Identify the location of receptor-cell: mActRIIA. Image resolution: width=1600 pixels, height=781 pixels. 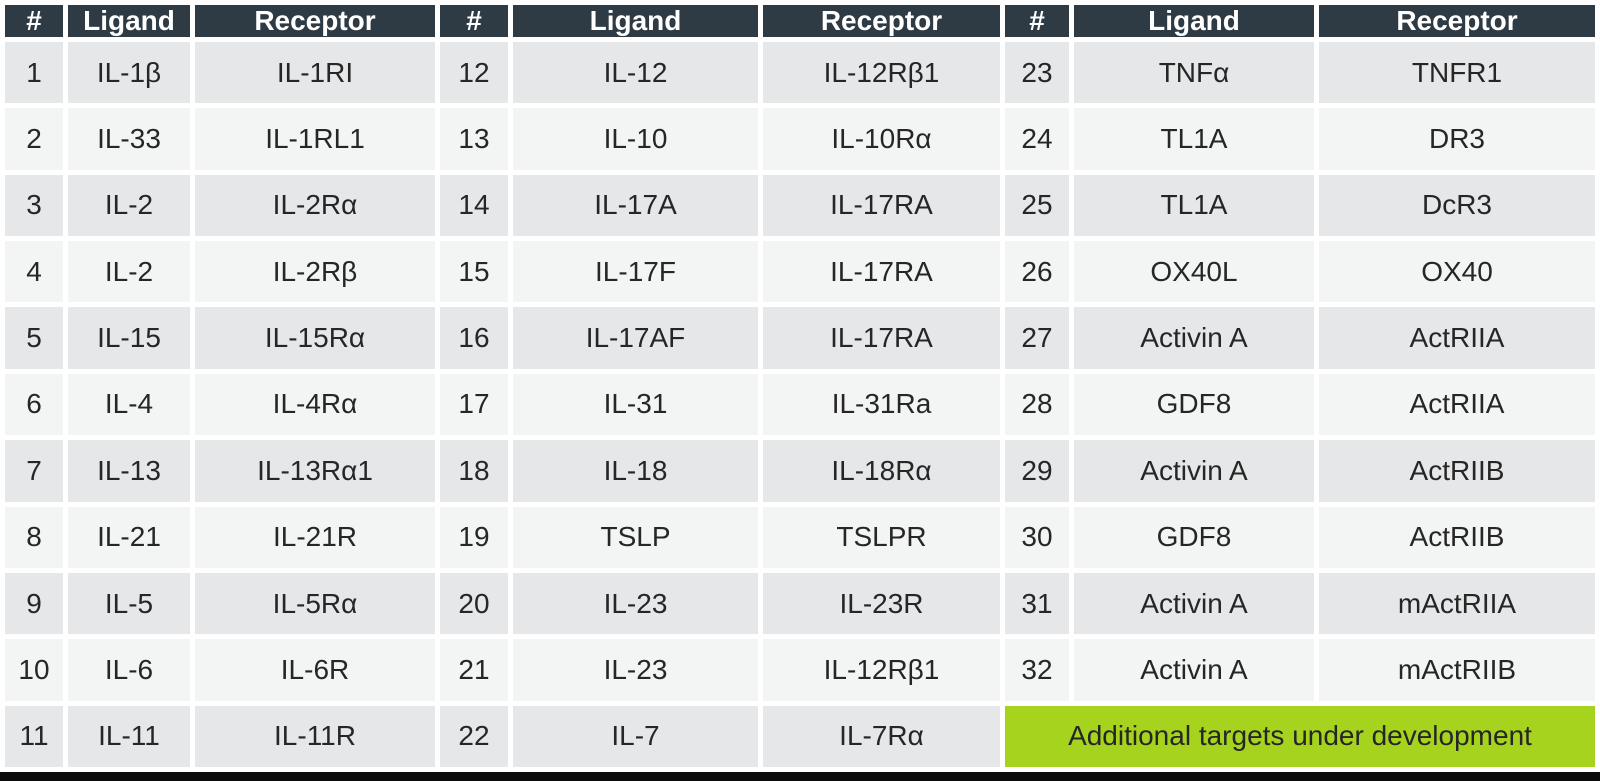
(1457, 603).